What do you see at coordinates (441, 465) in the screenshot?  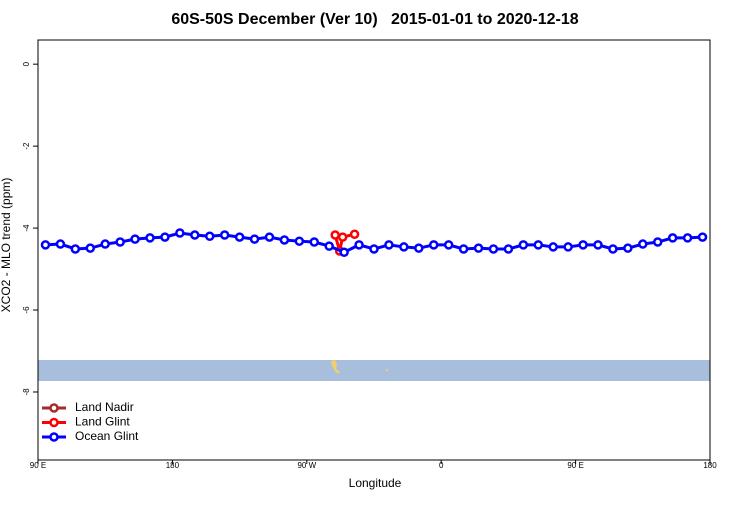 I see `x-tick-label: 0` at bounding box center [441, 465].